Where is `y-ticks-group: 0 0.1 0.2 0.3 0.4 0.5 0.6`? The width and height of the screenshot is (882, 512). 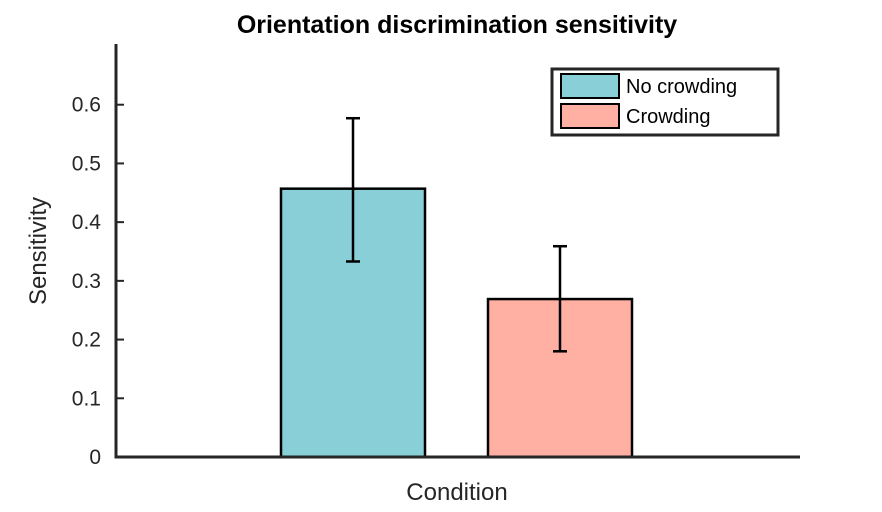 y-ticks-group: 0 0.1 0.2 0.3 0.4 0.5 0.6 is located at coordinates (98, 281).